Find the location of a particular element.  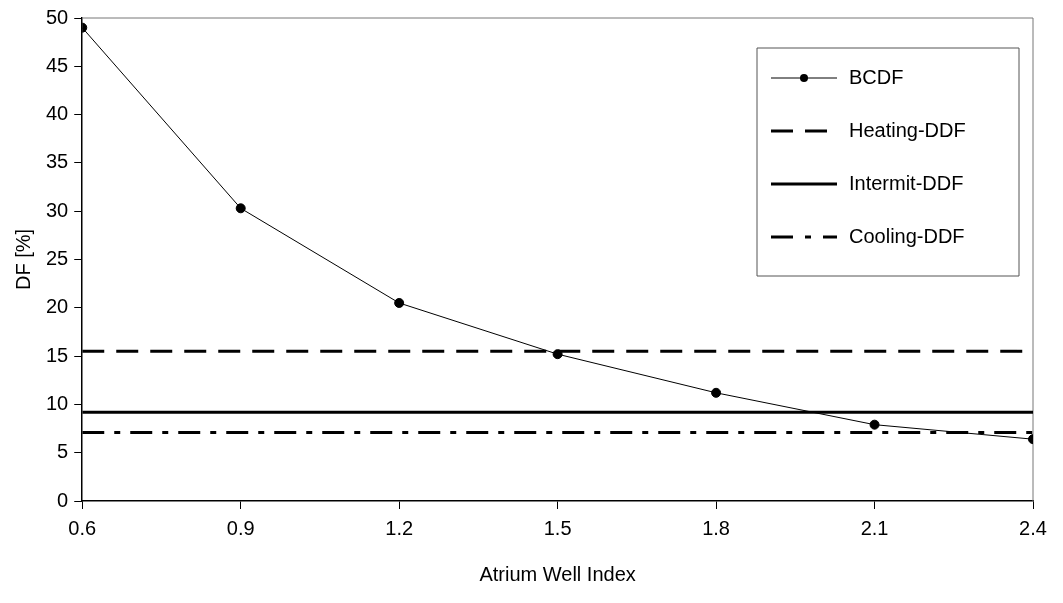

x-tick-label: 2.4 is located at coordinates (1033, 527).